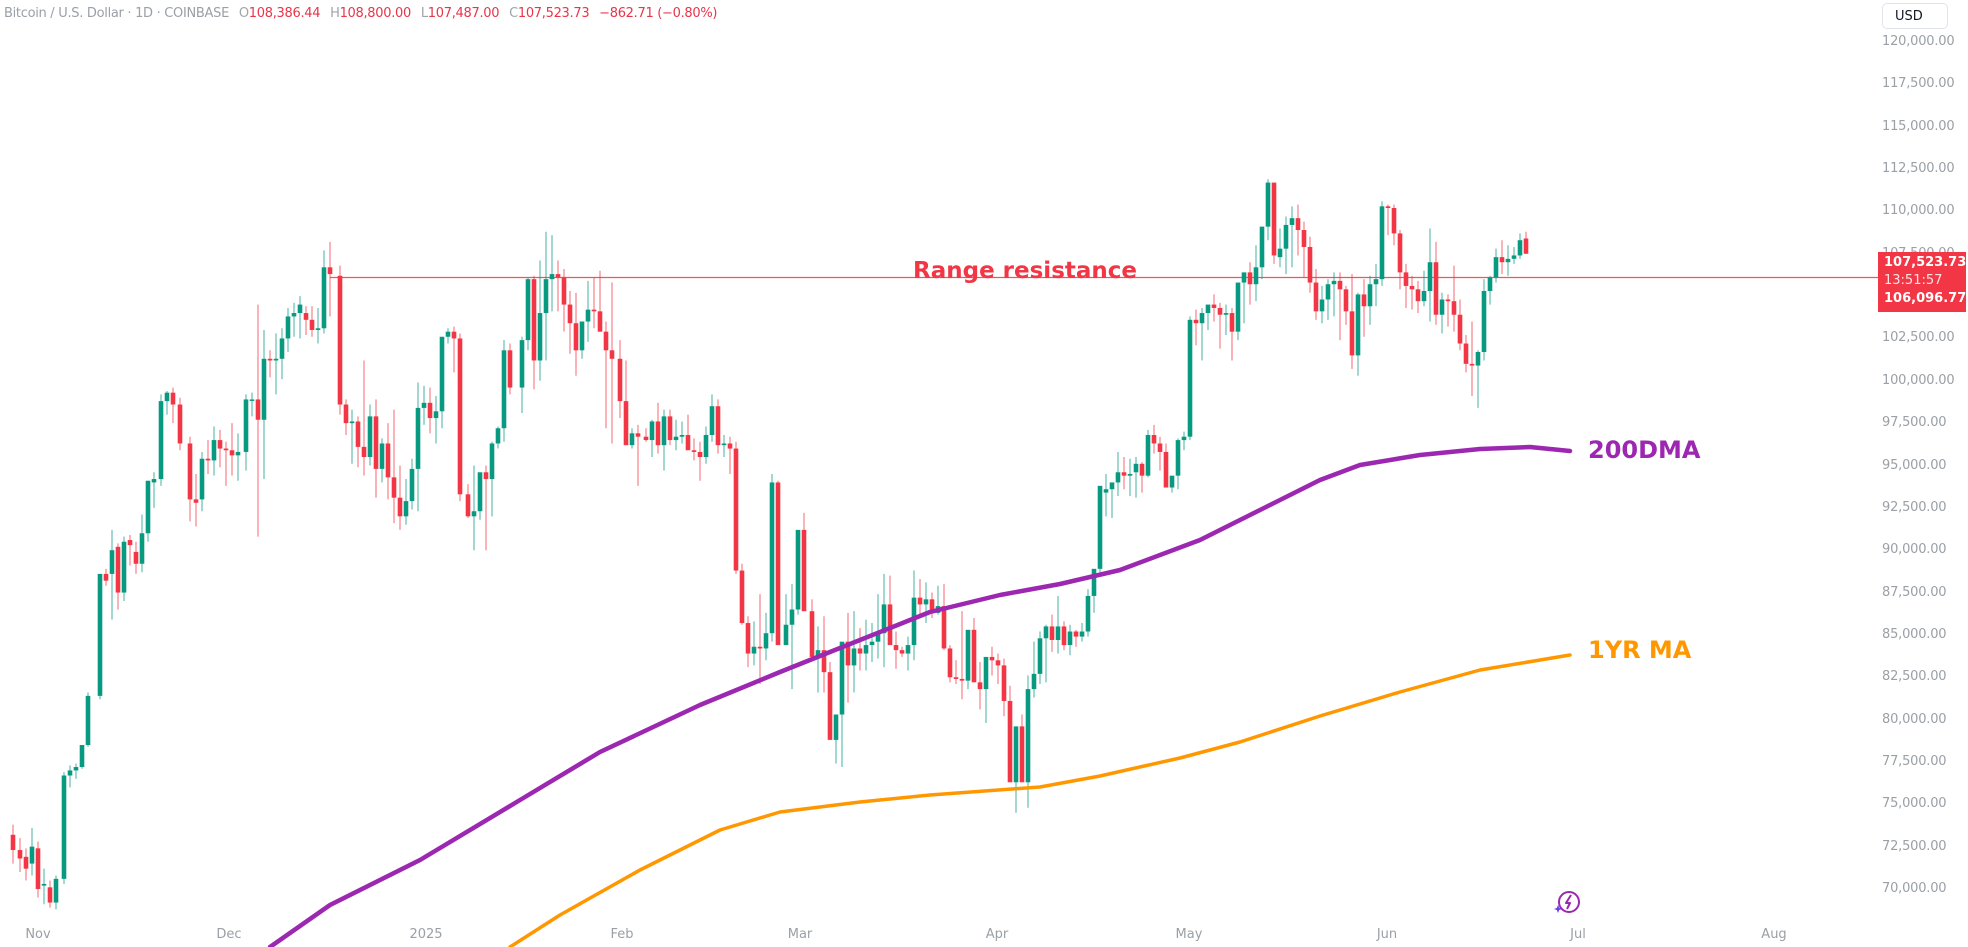  I want to click on bar-countdown: 13:51:57, so click(1913, 280).